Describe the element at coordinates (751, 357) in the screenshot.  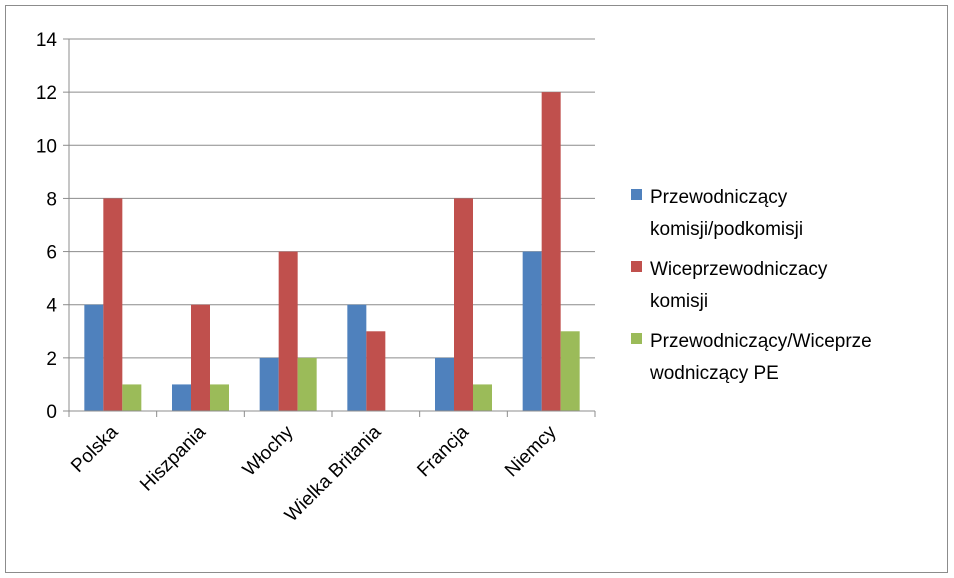
I see `legend-item: Przewodniczący/Wiceprze wodniczący PE` at that location.